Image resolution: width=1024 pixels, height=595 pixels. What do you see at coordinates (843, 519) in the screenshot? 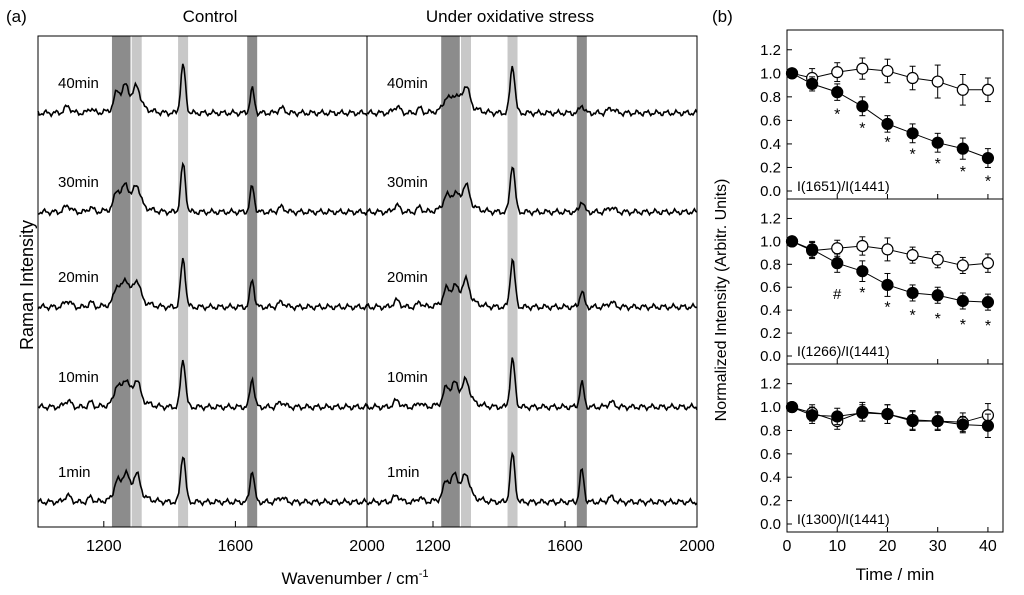
I see `ratio-annotation: I(1300)/I(1441)` at bounding box center [843, 519].